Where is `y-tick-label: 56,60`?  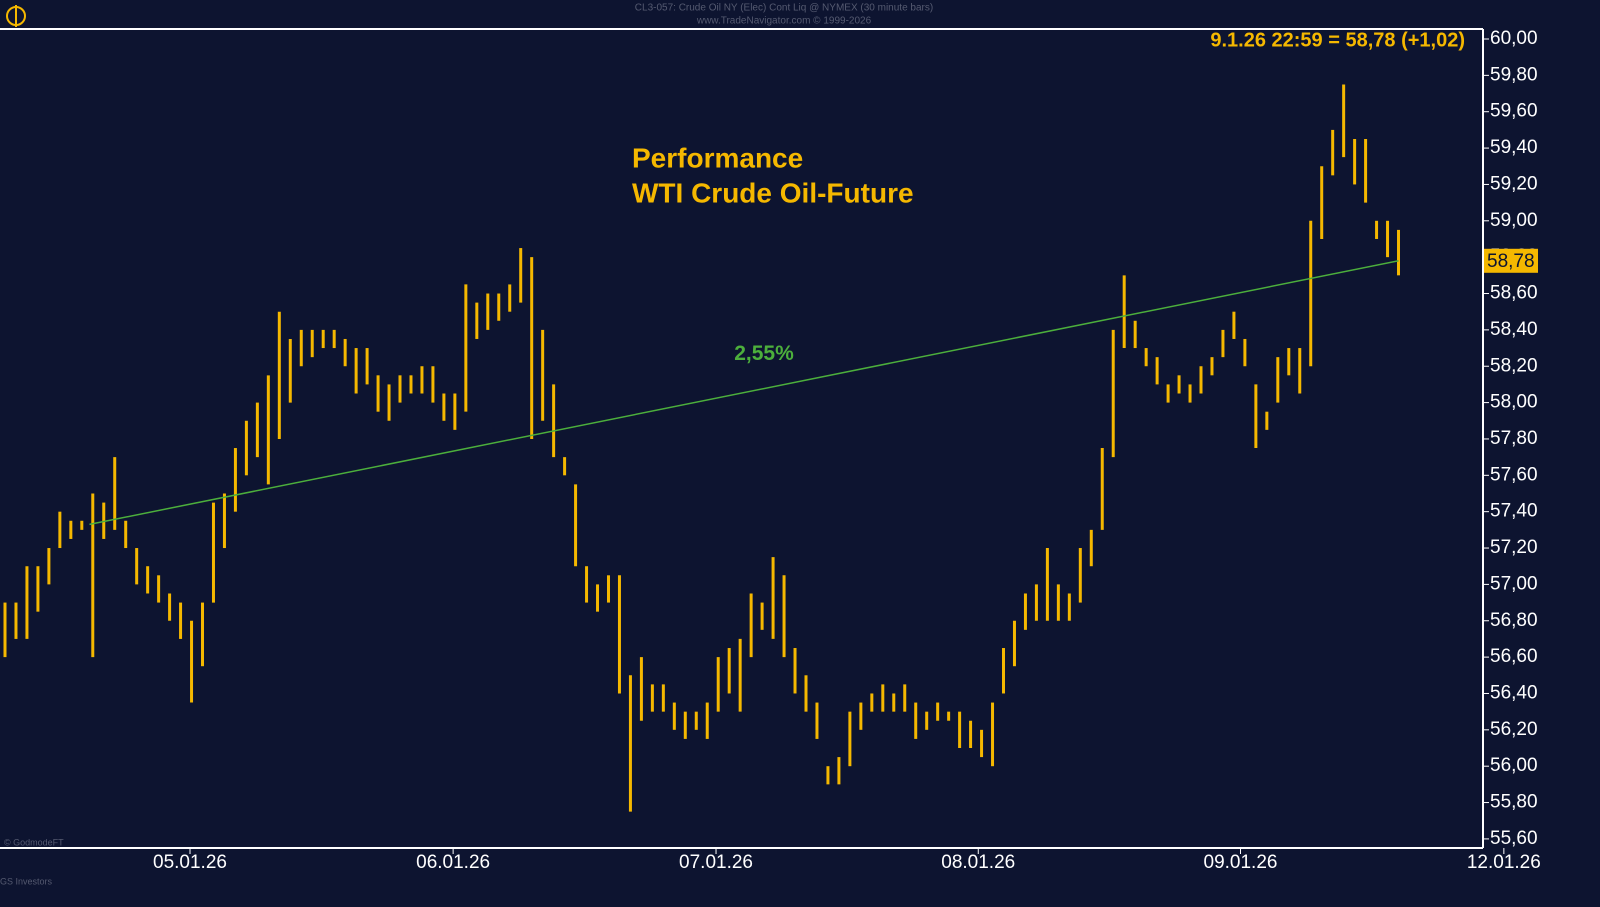 y-tick-label: 56,60 is located at coordinates (1514, 656).